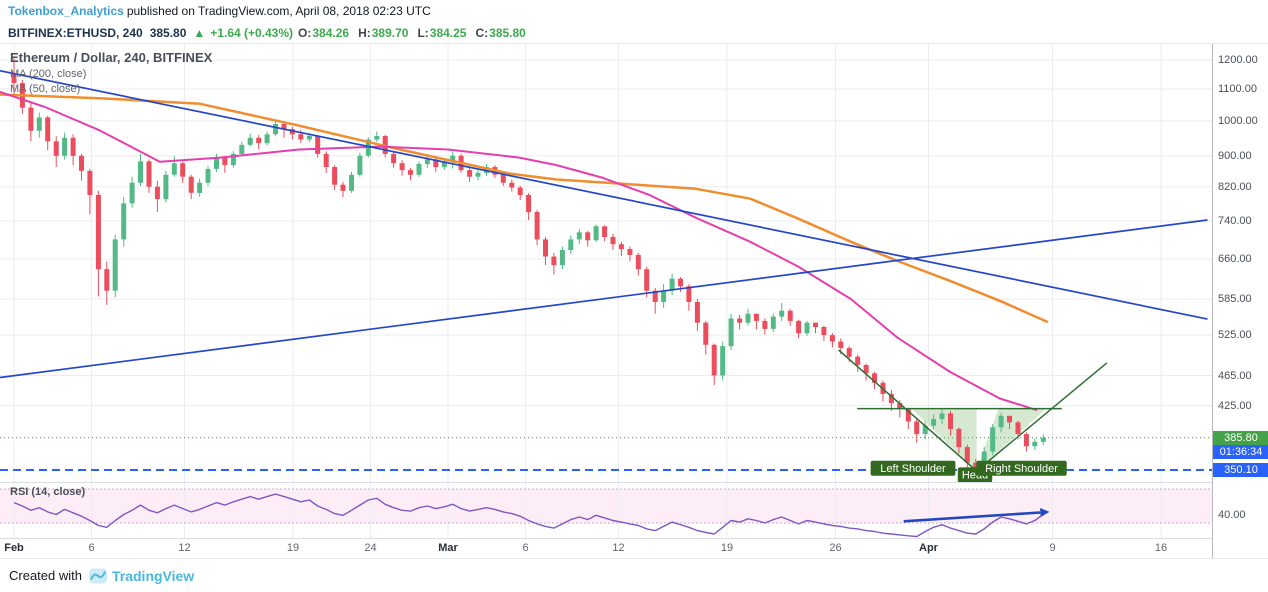 The width and height of the screenshot is (1268, 592). I want to click on rsi-tick: 40.00, so click(1232, 514).